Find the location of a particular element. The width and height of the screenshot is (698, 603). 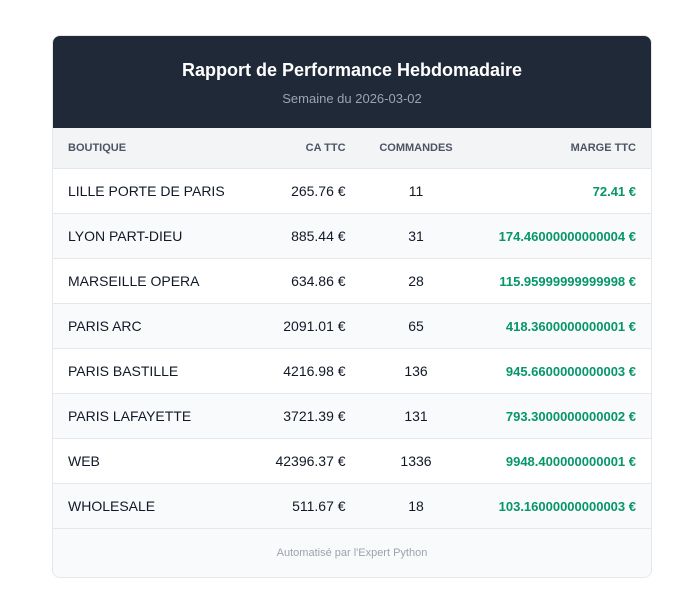

table-cell: 265.76 € is located at coordinates (307, 191).